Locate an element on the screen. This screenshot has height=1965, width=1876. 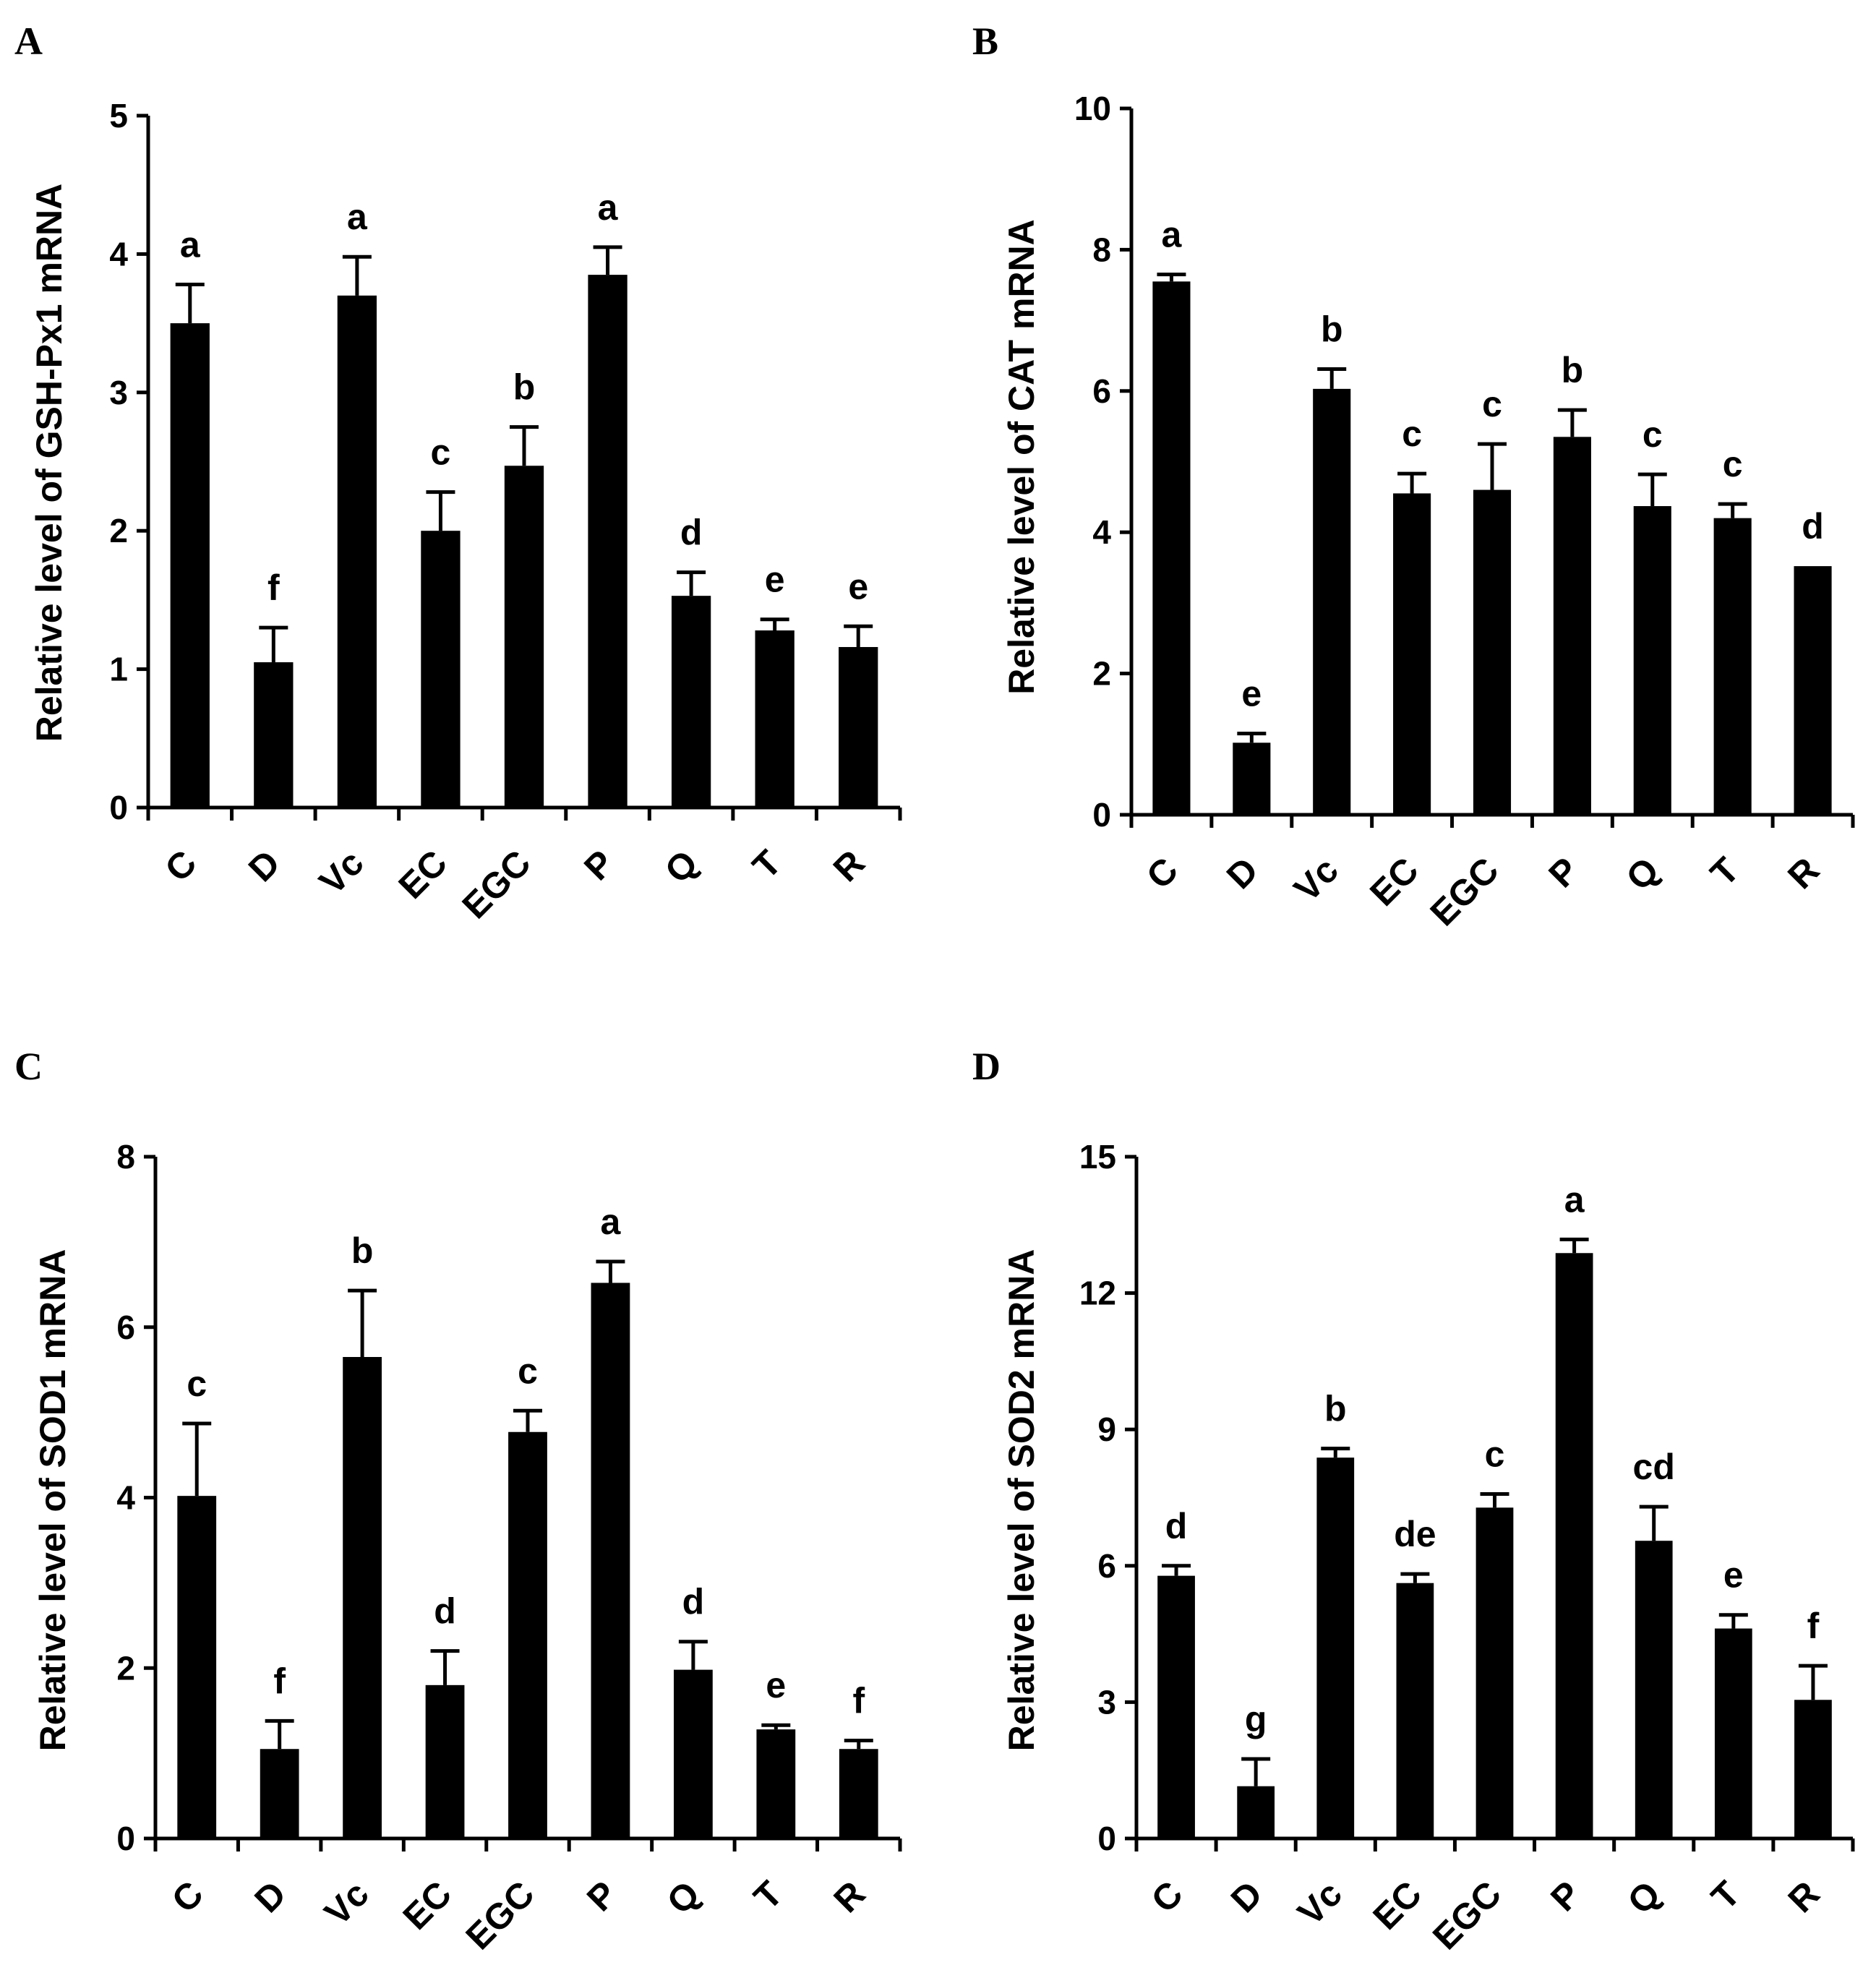
y-tick-label: 10 is located at coordinates (1093, 108).